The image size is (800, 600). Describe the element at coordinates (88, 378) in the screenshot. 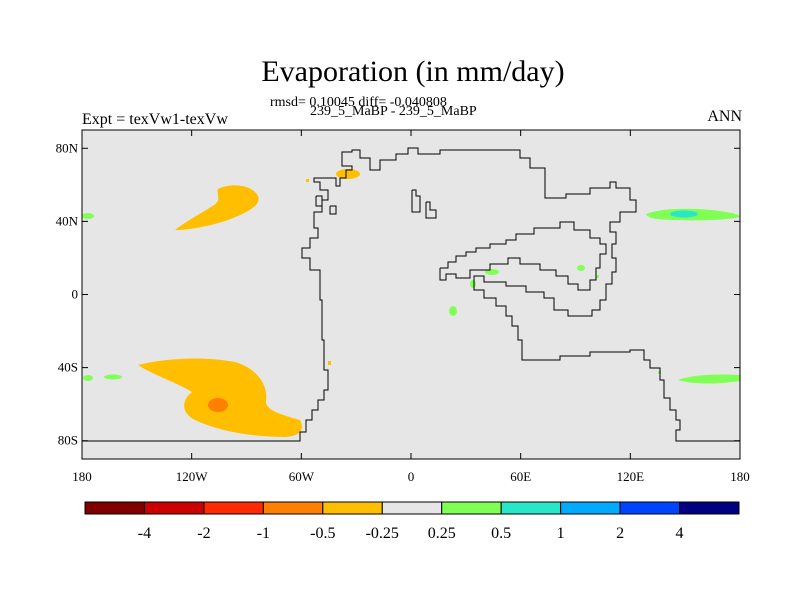

I see `green-contour-west-pacific-south` at that location.